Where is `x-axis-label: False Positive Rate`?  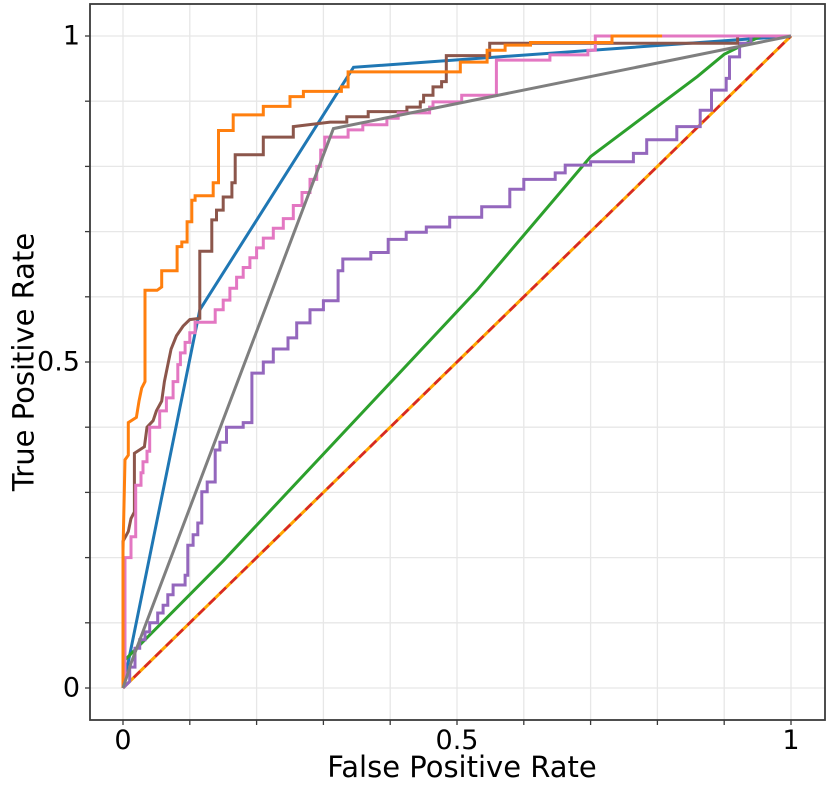
x-axis-label: False Positive Rate is located at coordinates (462, 767).